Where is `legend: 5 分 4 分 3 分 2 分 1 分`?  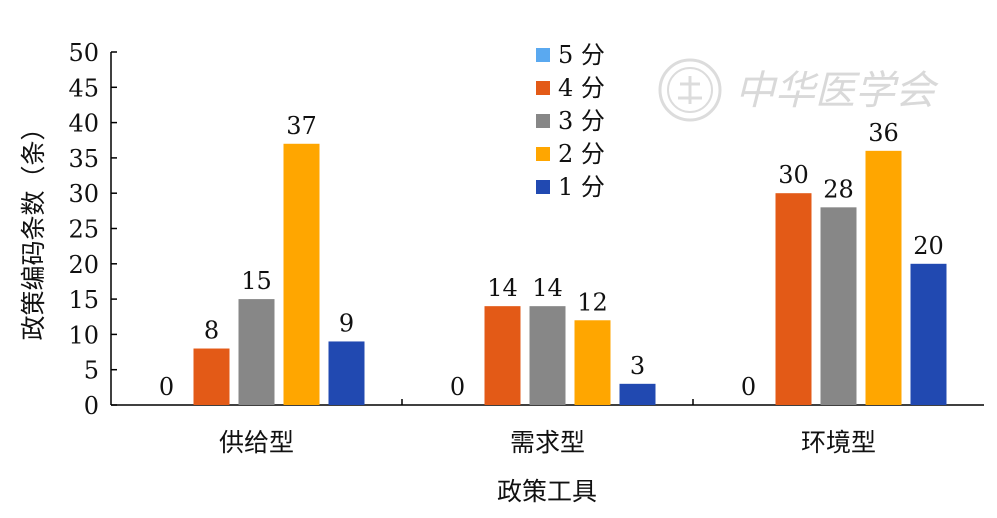 legend: 5 分 4 分 3 分 2 分 1 分 is located at coordinates (570, 121).